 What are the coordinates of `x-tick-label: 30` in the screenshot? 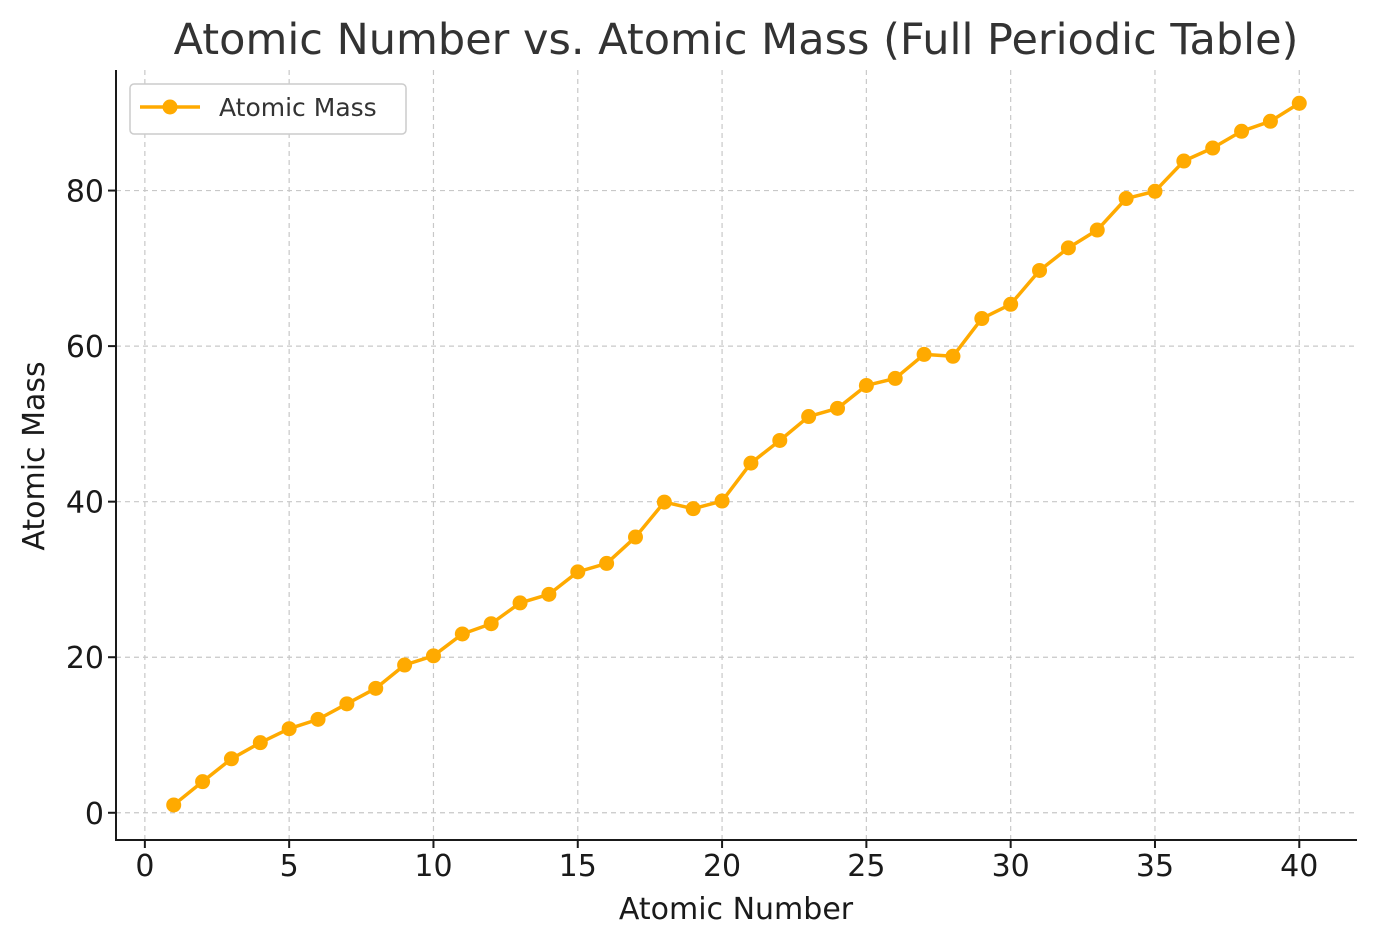 It's located at (1011, 866).